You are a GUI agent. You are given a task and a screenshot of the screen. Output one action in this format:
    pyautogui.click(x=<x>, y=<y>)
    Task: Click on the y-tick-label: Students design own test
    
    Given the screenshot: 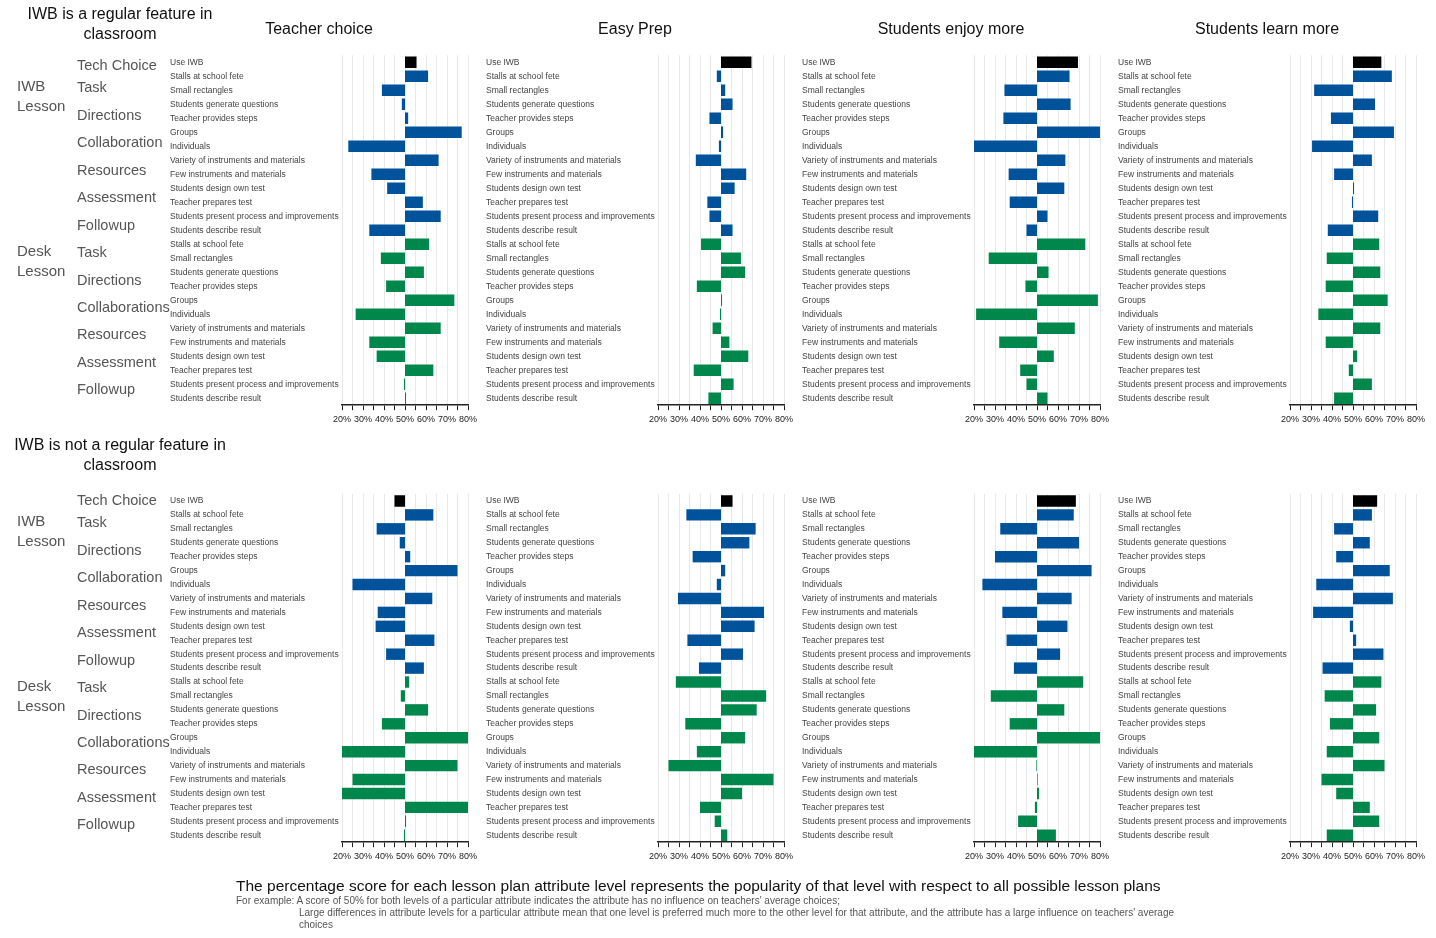 What is the action you would take?
    pyautogui.click(x=1166, y=355)
    